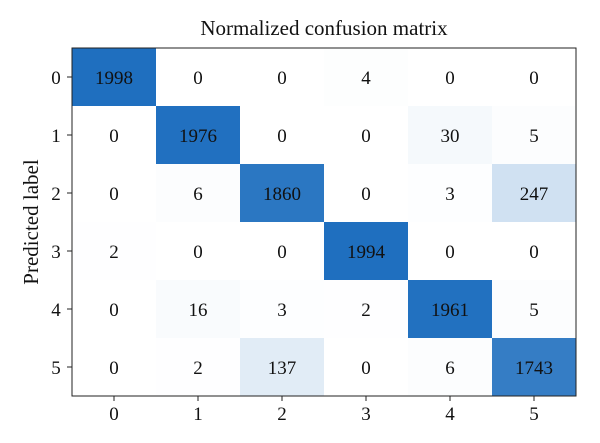 The height and width of the screenshot is (443, 600). I want to click on cell-value-label-5-3: 0, so click(366, 368).